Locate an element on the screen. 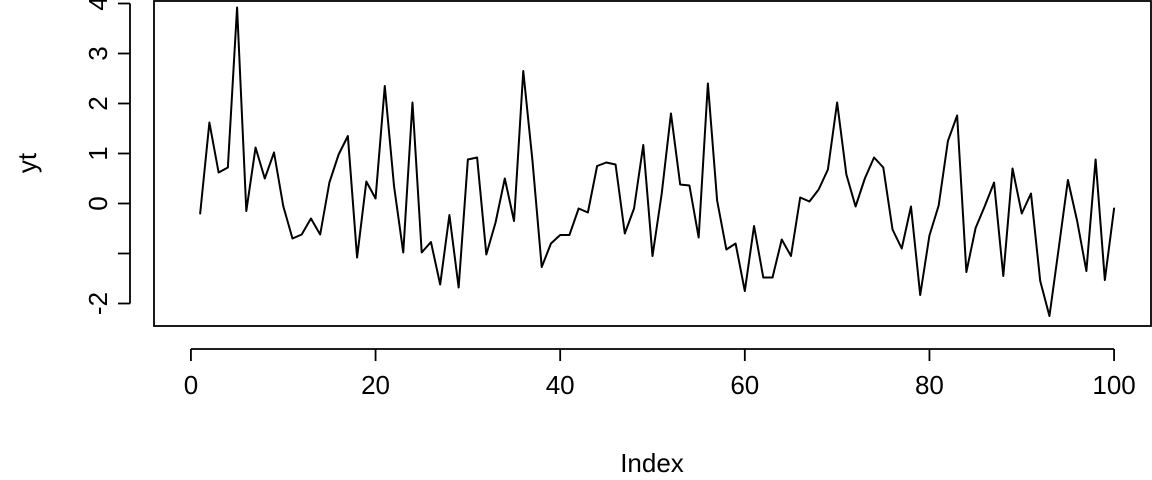 The height and width of the screenshot is (480, 1152). x-tick-label: 20 is located at coordinates (375, 385).